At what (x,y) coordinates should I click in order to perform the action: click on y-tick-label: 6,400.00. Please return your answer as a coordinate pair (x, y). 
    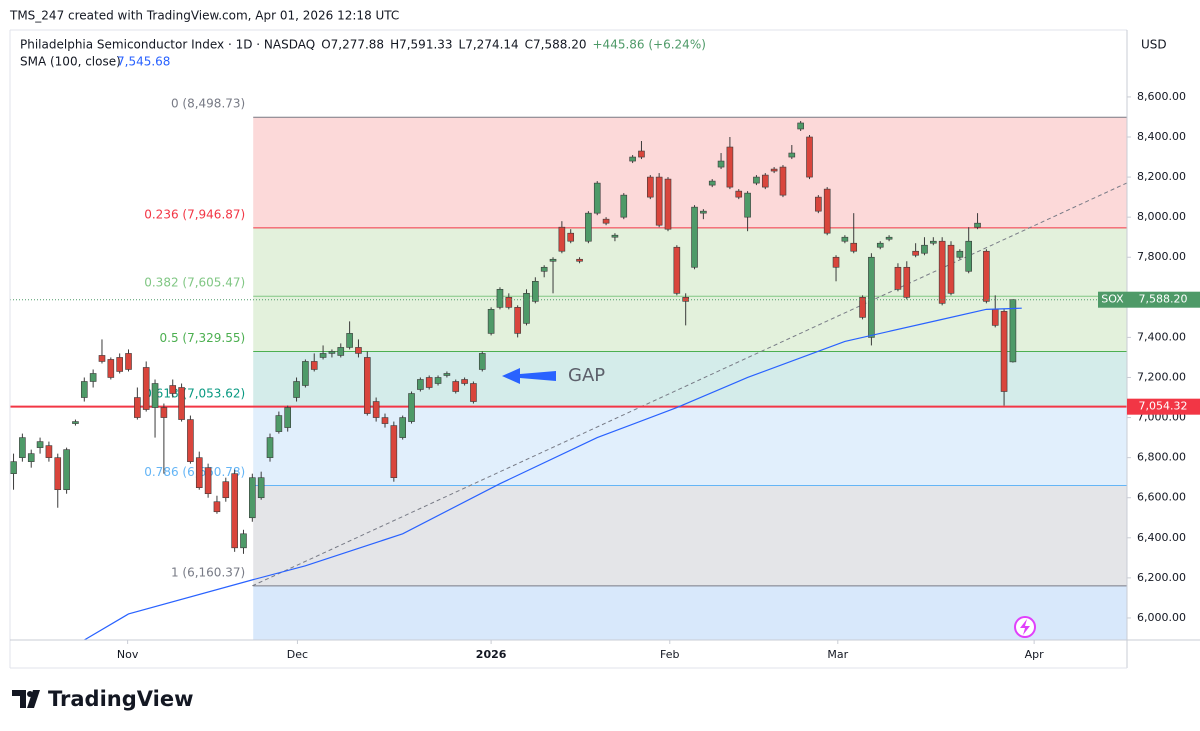
    Looking at the image, I should click on (1161, 537).